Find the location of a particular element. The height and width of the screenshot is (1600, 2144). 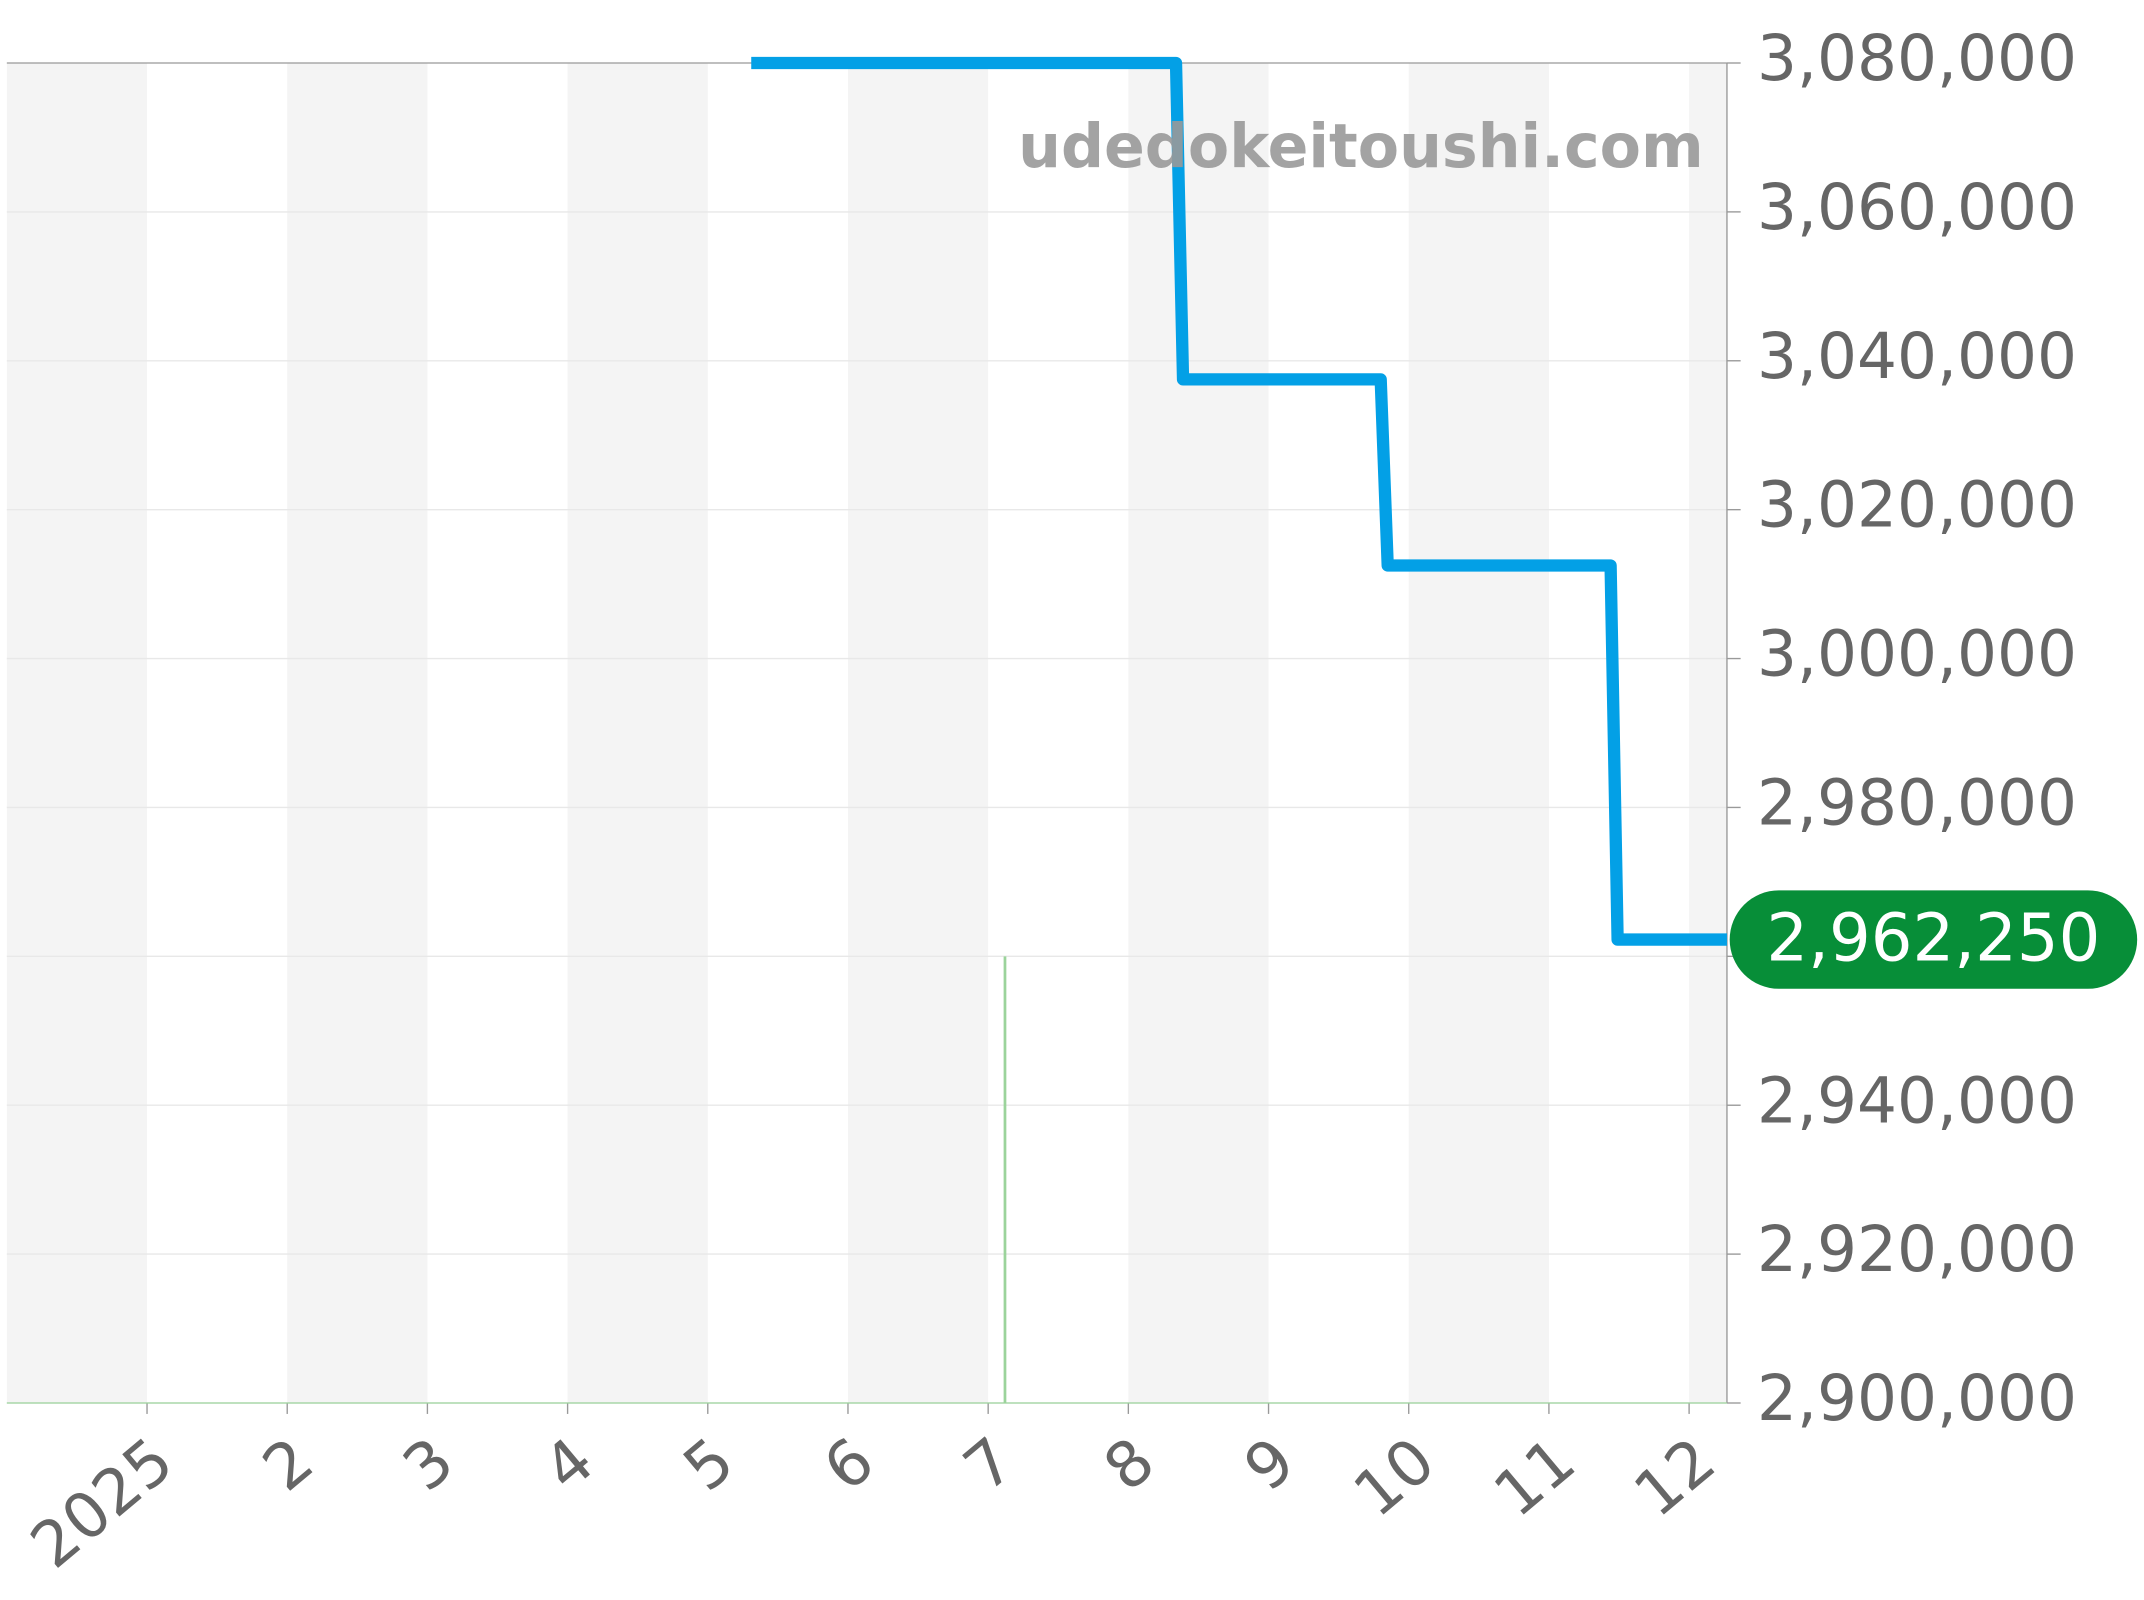

y-tick-label: 3,060,000 is located at coordinates (1917, 207).